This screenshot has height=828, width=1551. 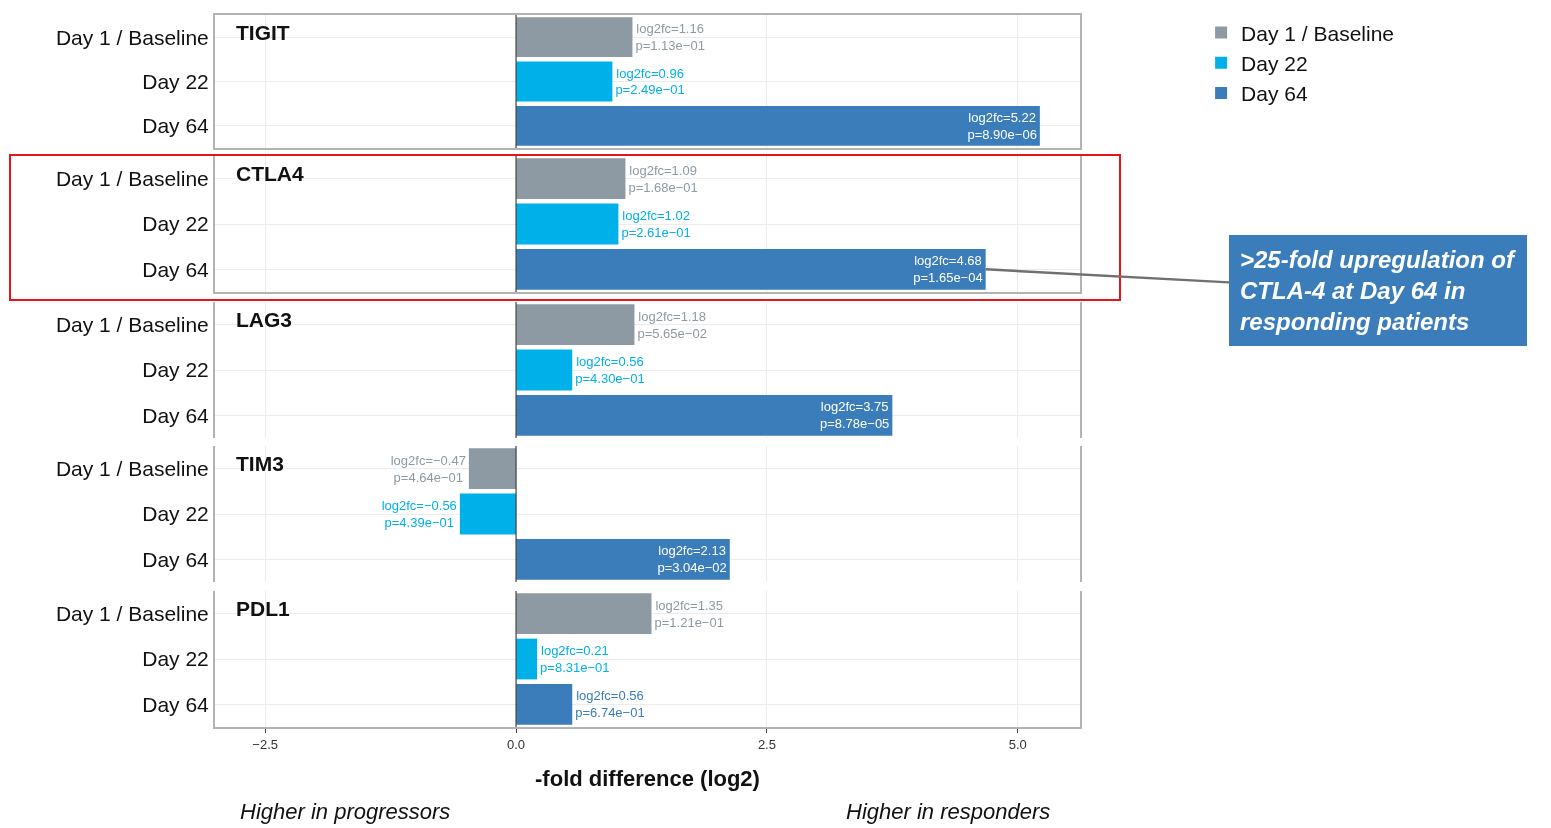 I want to click on data-label: log2fc=1.09 p=1.68e−01, so click(x=663, y=178).